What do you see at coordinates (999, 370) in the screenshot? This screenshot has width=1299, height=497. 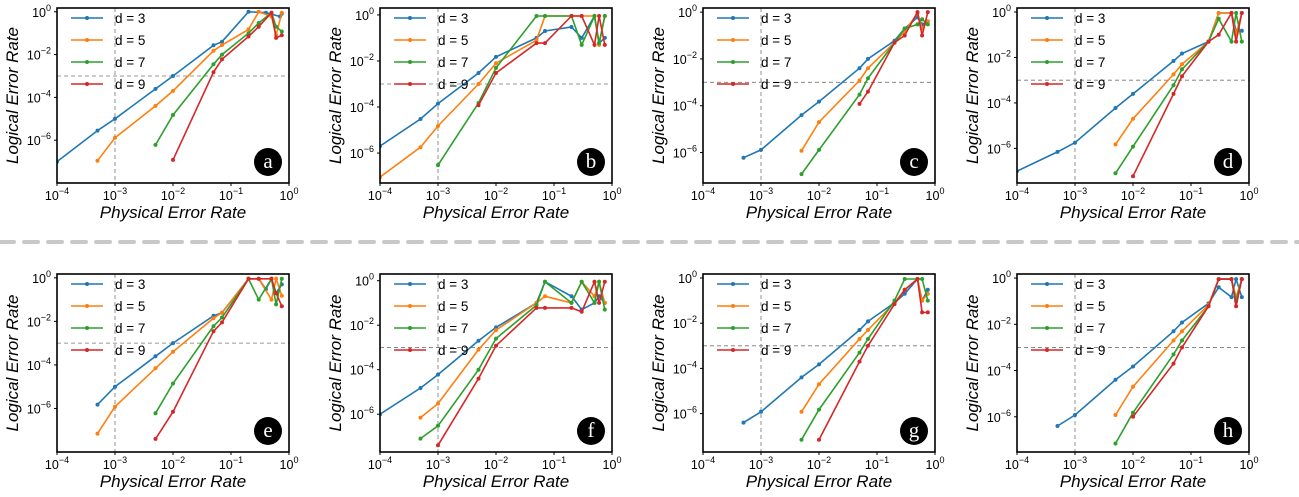 I see `y-tick-label: 10⁻⁴` at bounding box center [999, 370].